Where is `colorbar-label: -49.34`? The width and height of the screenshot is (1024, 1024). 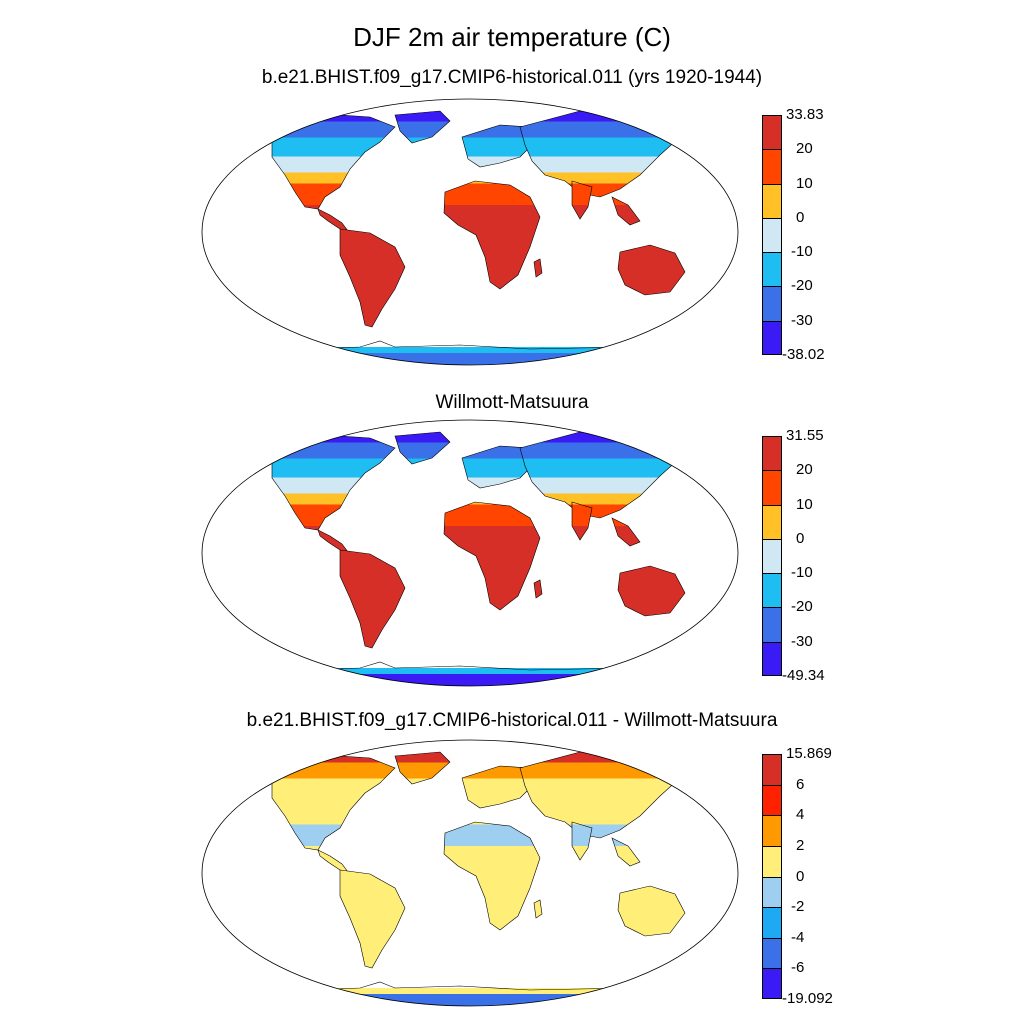 colorbar-label: -49.34 is located at coordinates (803, 675).